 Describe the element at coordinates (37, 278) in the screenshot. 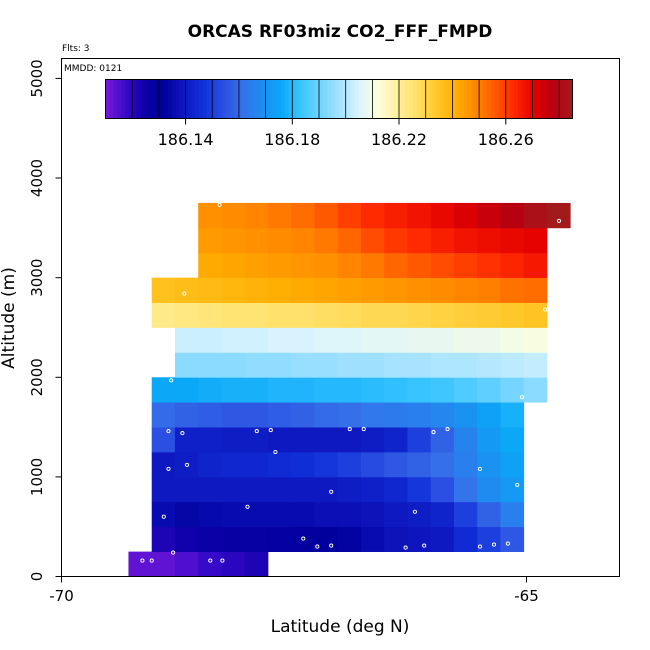

I see `y-axis-tick-label: 3000` at that location.